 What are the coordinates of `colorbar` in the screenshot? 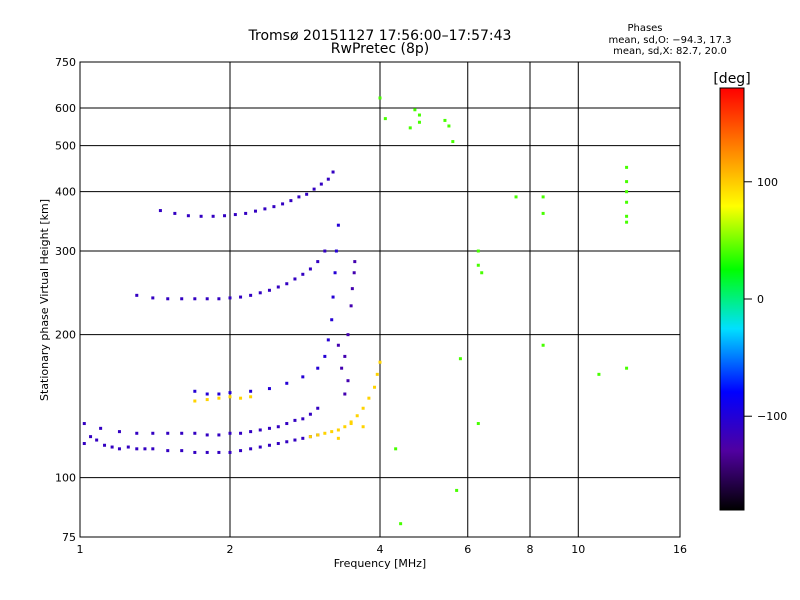 It's located at (732, 299).